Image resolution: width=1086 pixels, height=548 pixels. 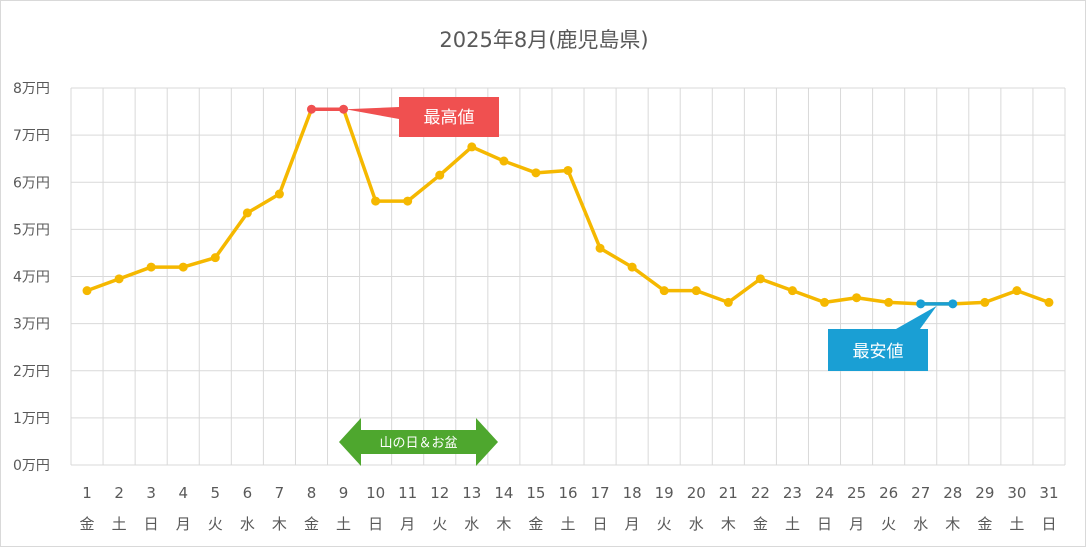 What do you see at coordinates (31, 325) in the screenshot?
I see `y-tick-label: 3万円` at bounding box center [31, 325].